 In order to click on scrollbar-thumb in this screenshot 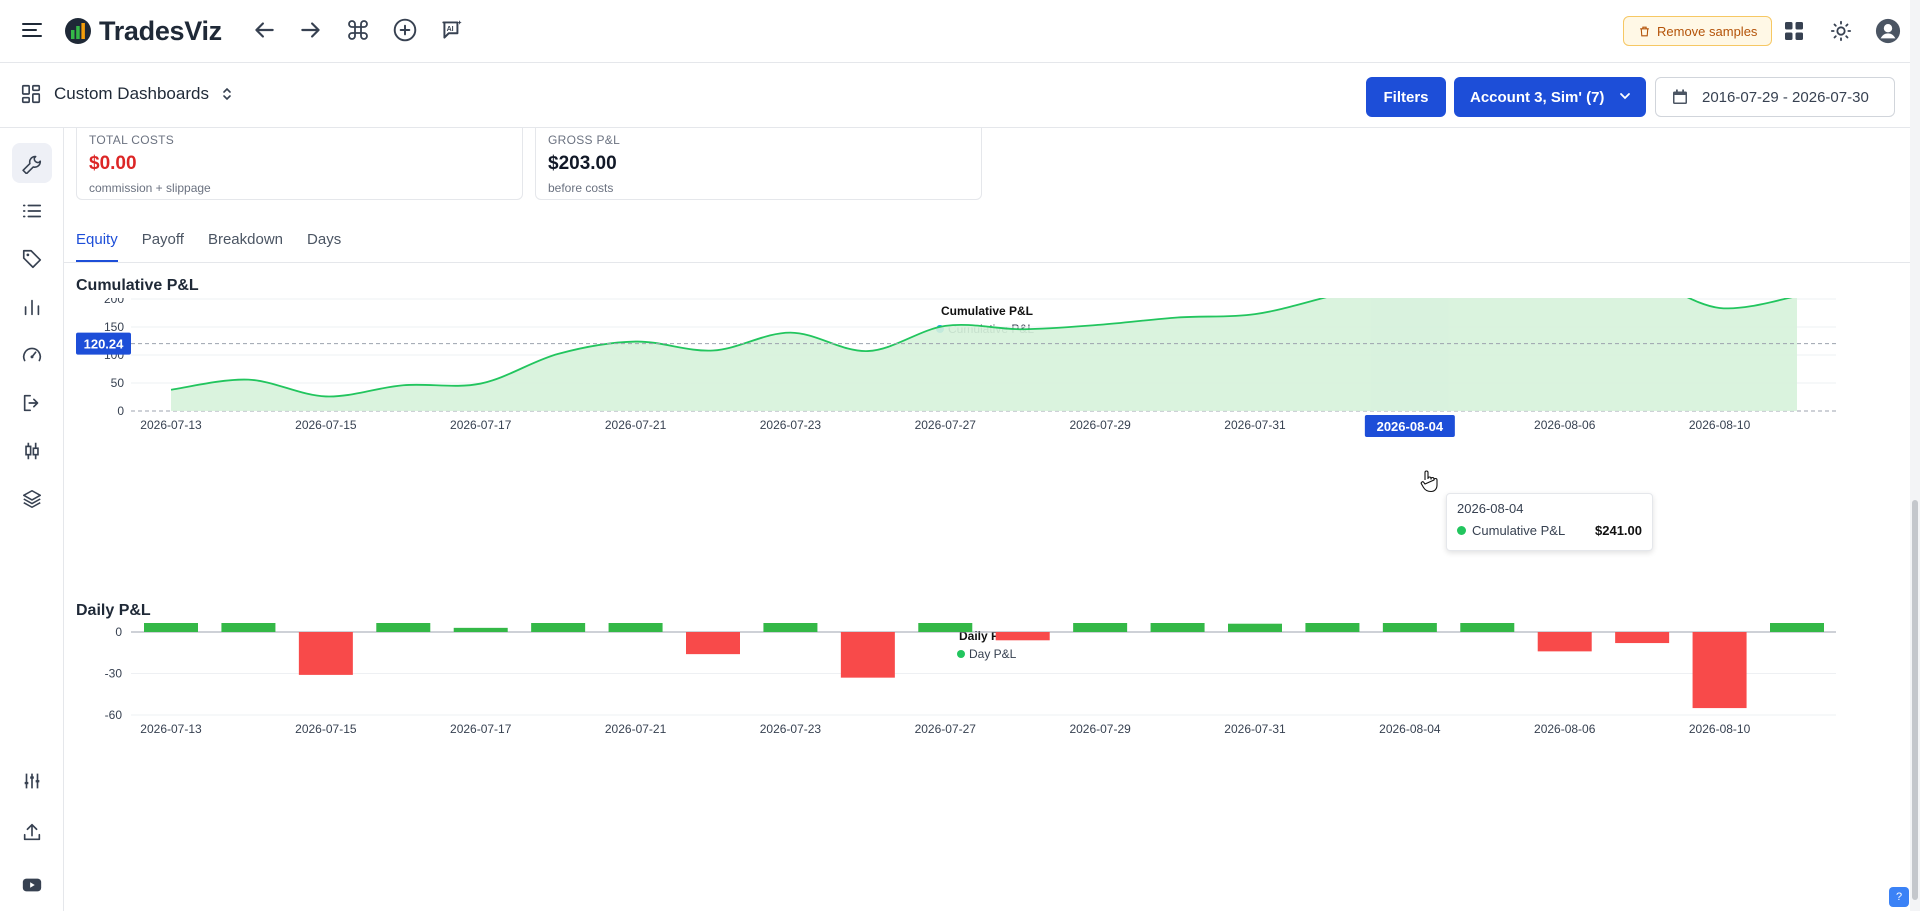, I will do `click(1915, 700)`.